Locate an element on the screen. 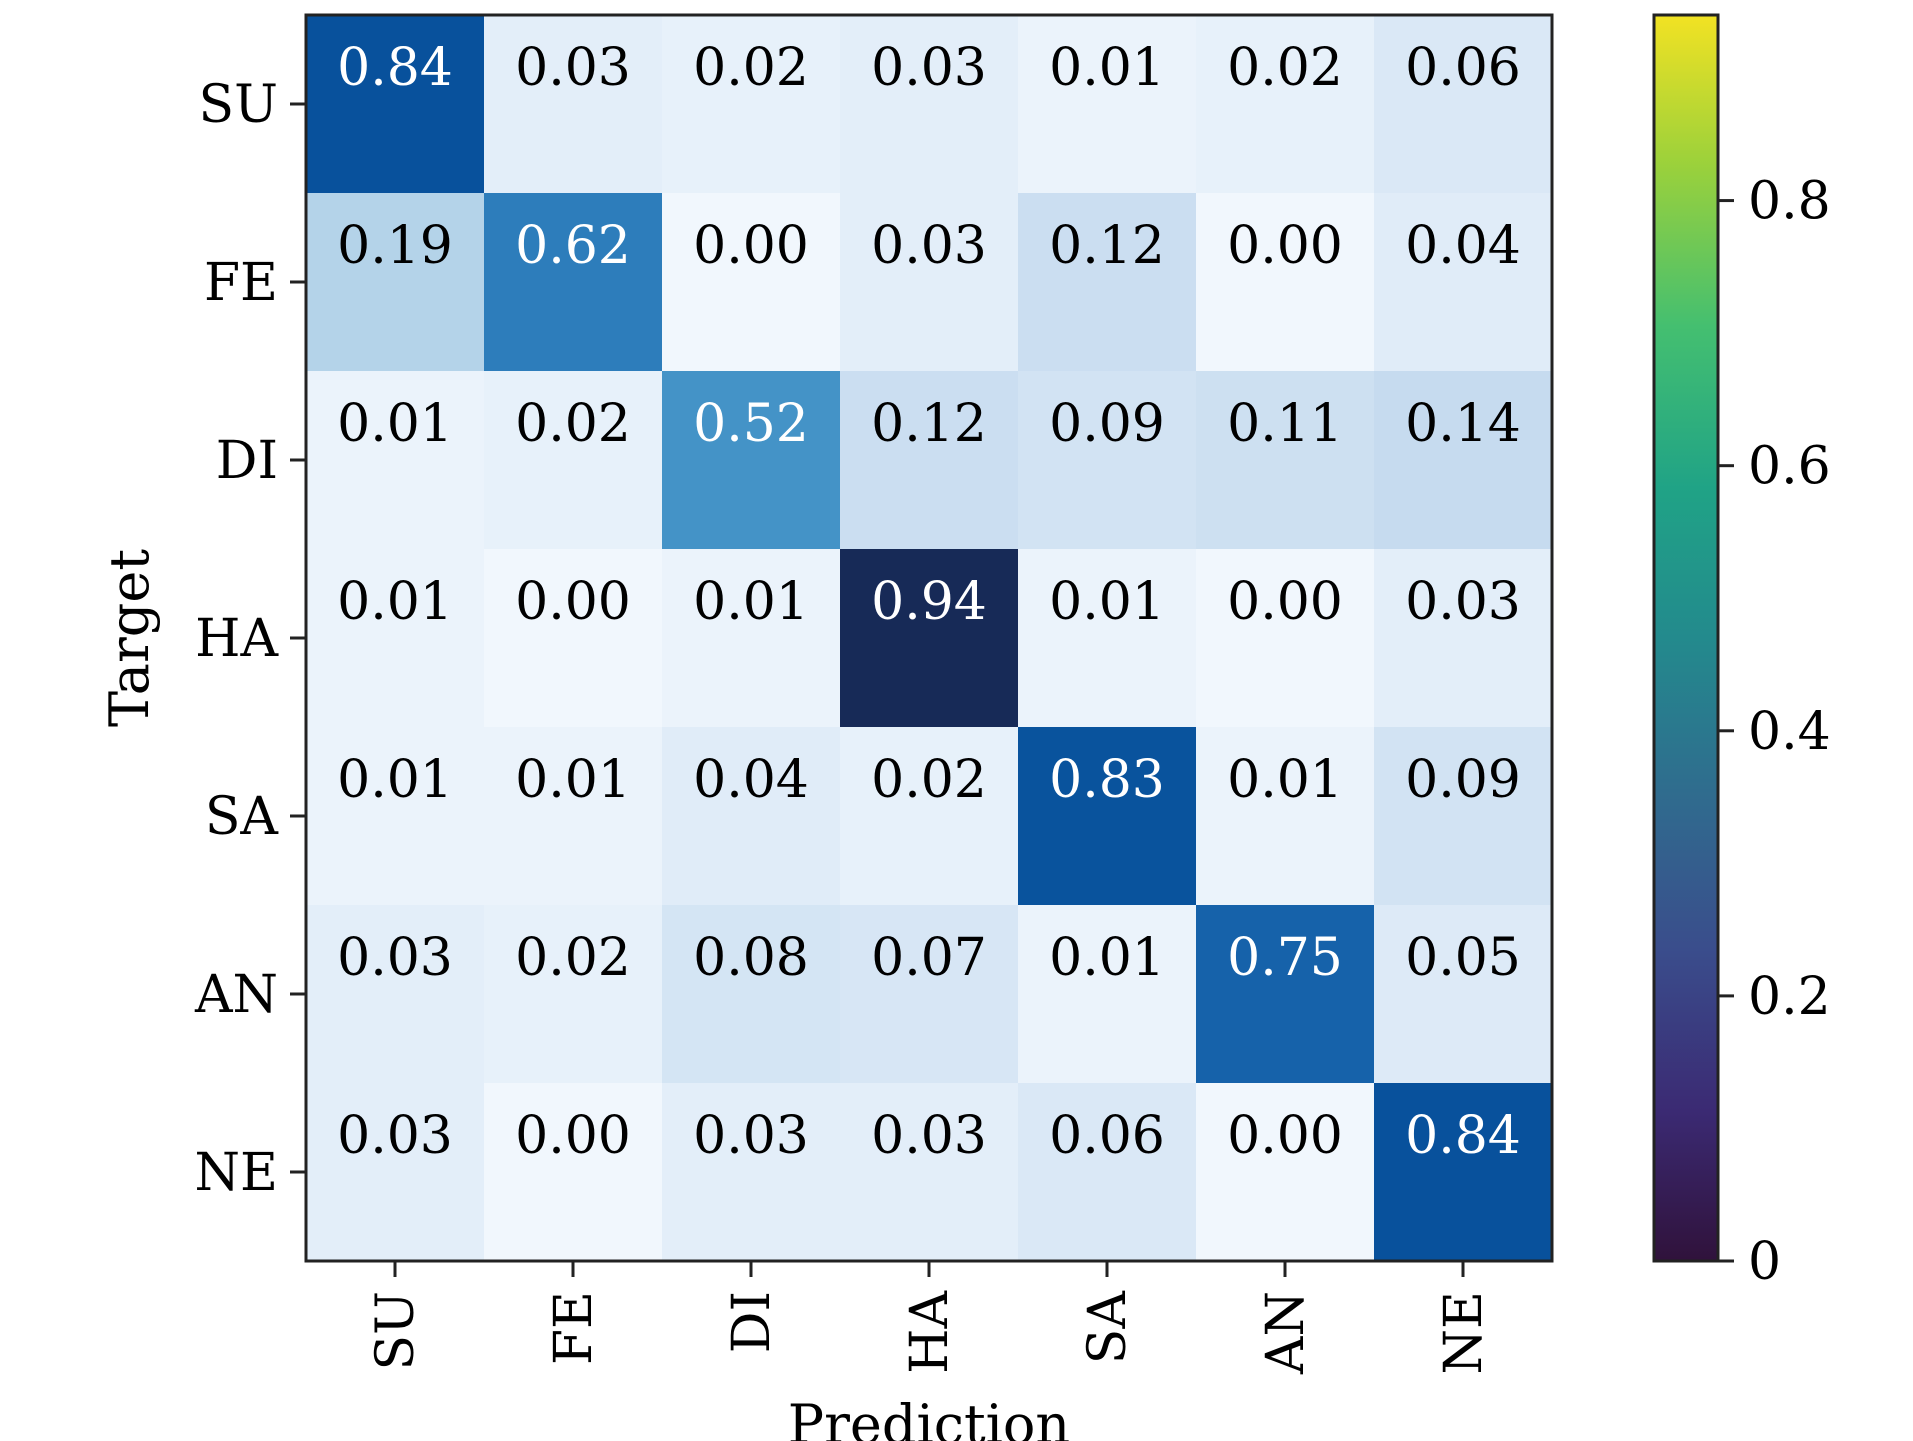 The height and width of the screenshot is (1441, 1913). colorbar-tick-label: 0 is located at coordinates (1764, 1262).